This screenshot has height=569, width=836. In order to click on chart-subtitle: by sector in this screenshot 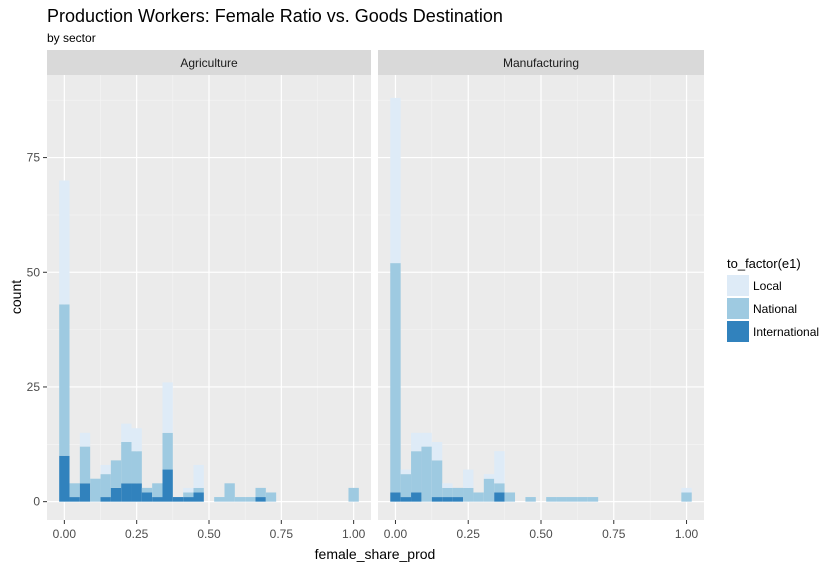, I will do `click(71, 38)`.